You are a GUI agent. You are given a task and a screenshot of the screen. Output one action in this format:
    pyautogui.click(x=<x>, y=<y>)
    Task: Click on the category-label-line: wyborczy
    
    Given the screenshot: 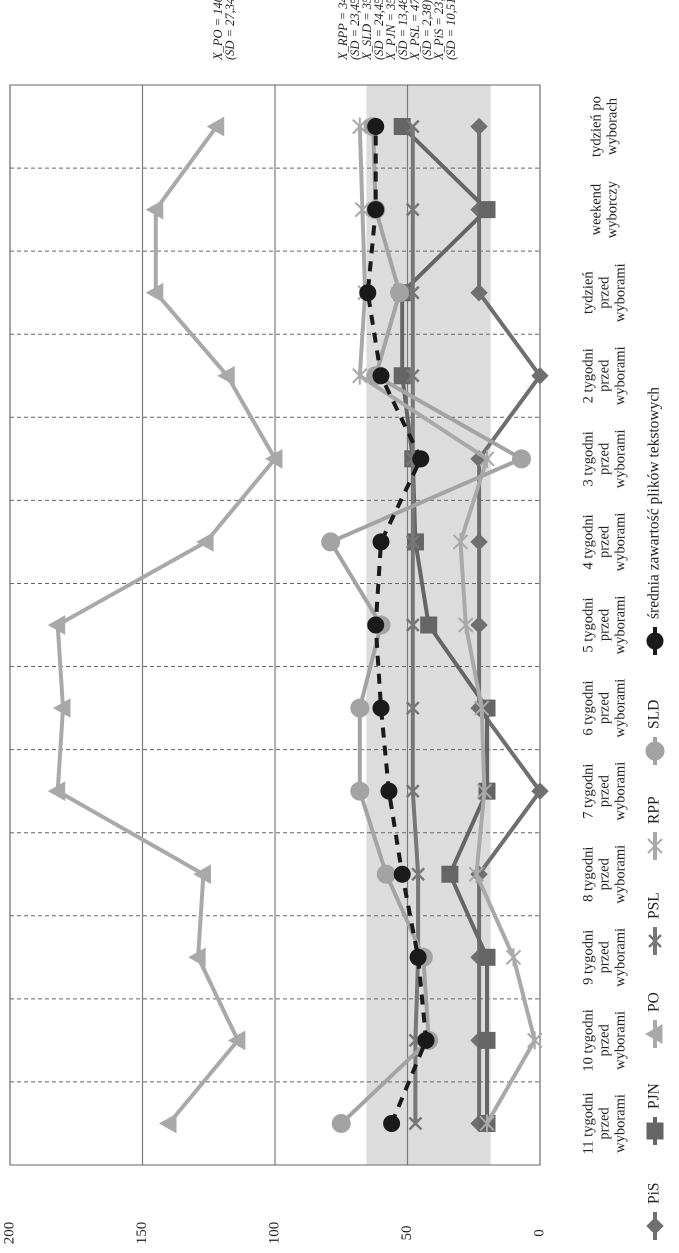 What is the action you would take?
    pyautogui.click(x=612, y=209)
    